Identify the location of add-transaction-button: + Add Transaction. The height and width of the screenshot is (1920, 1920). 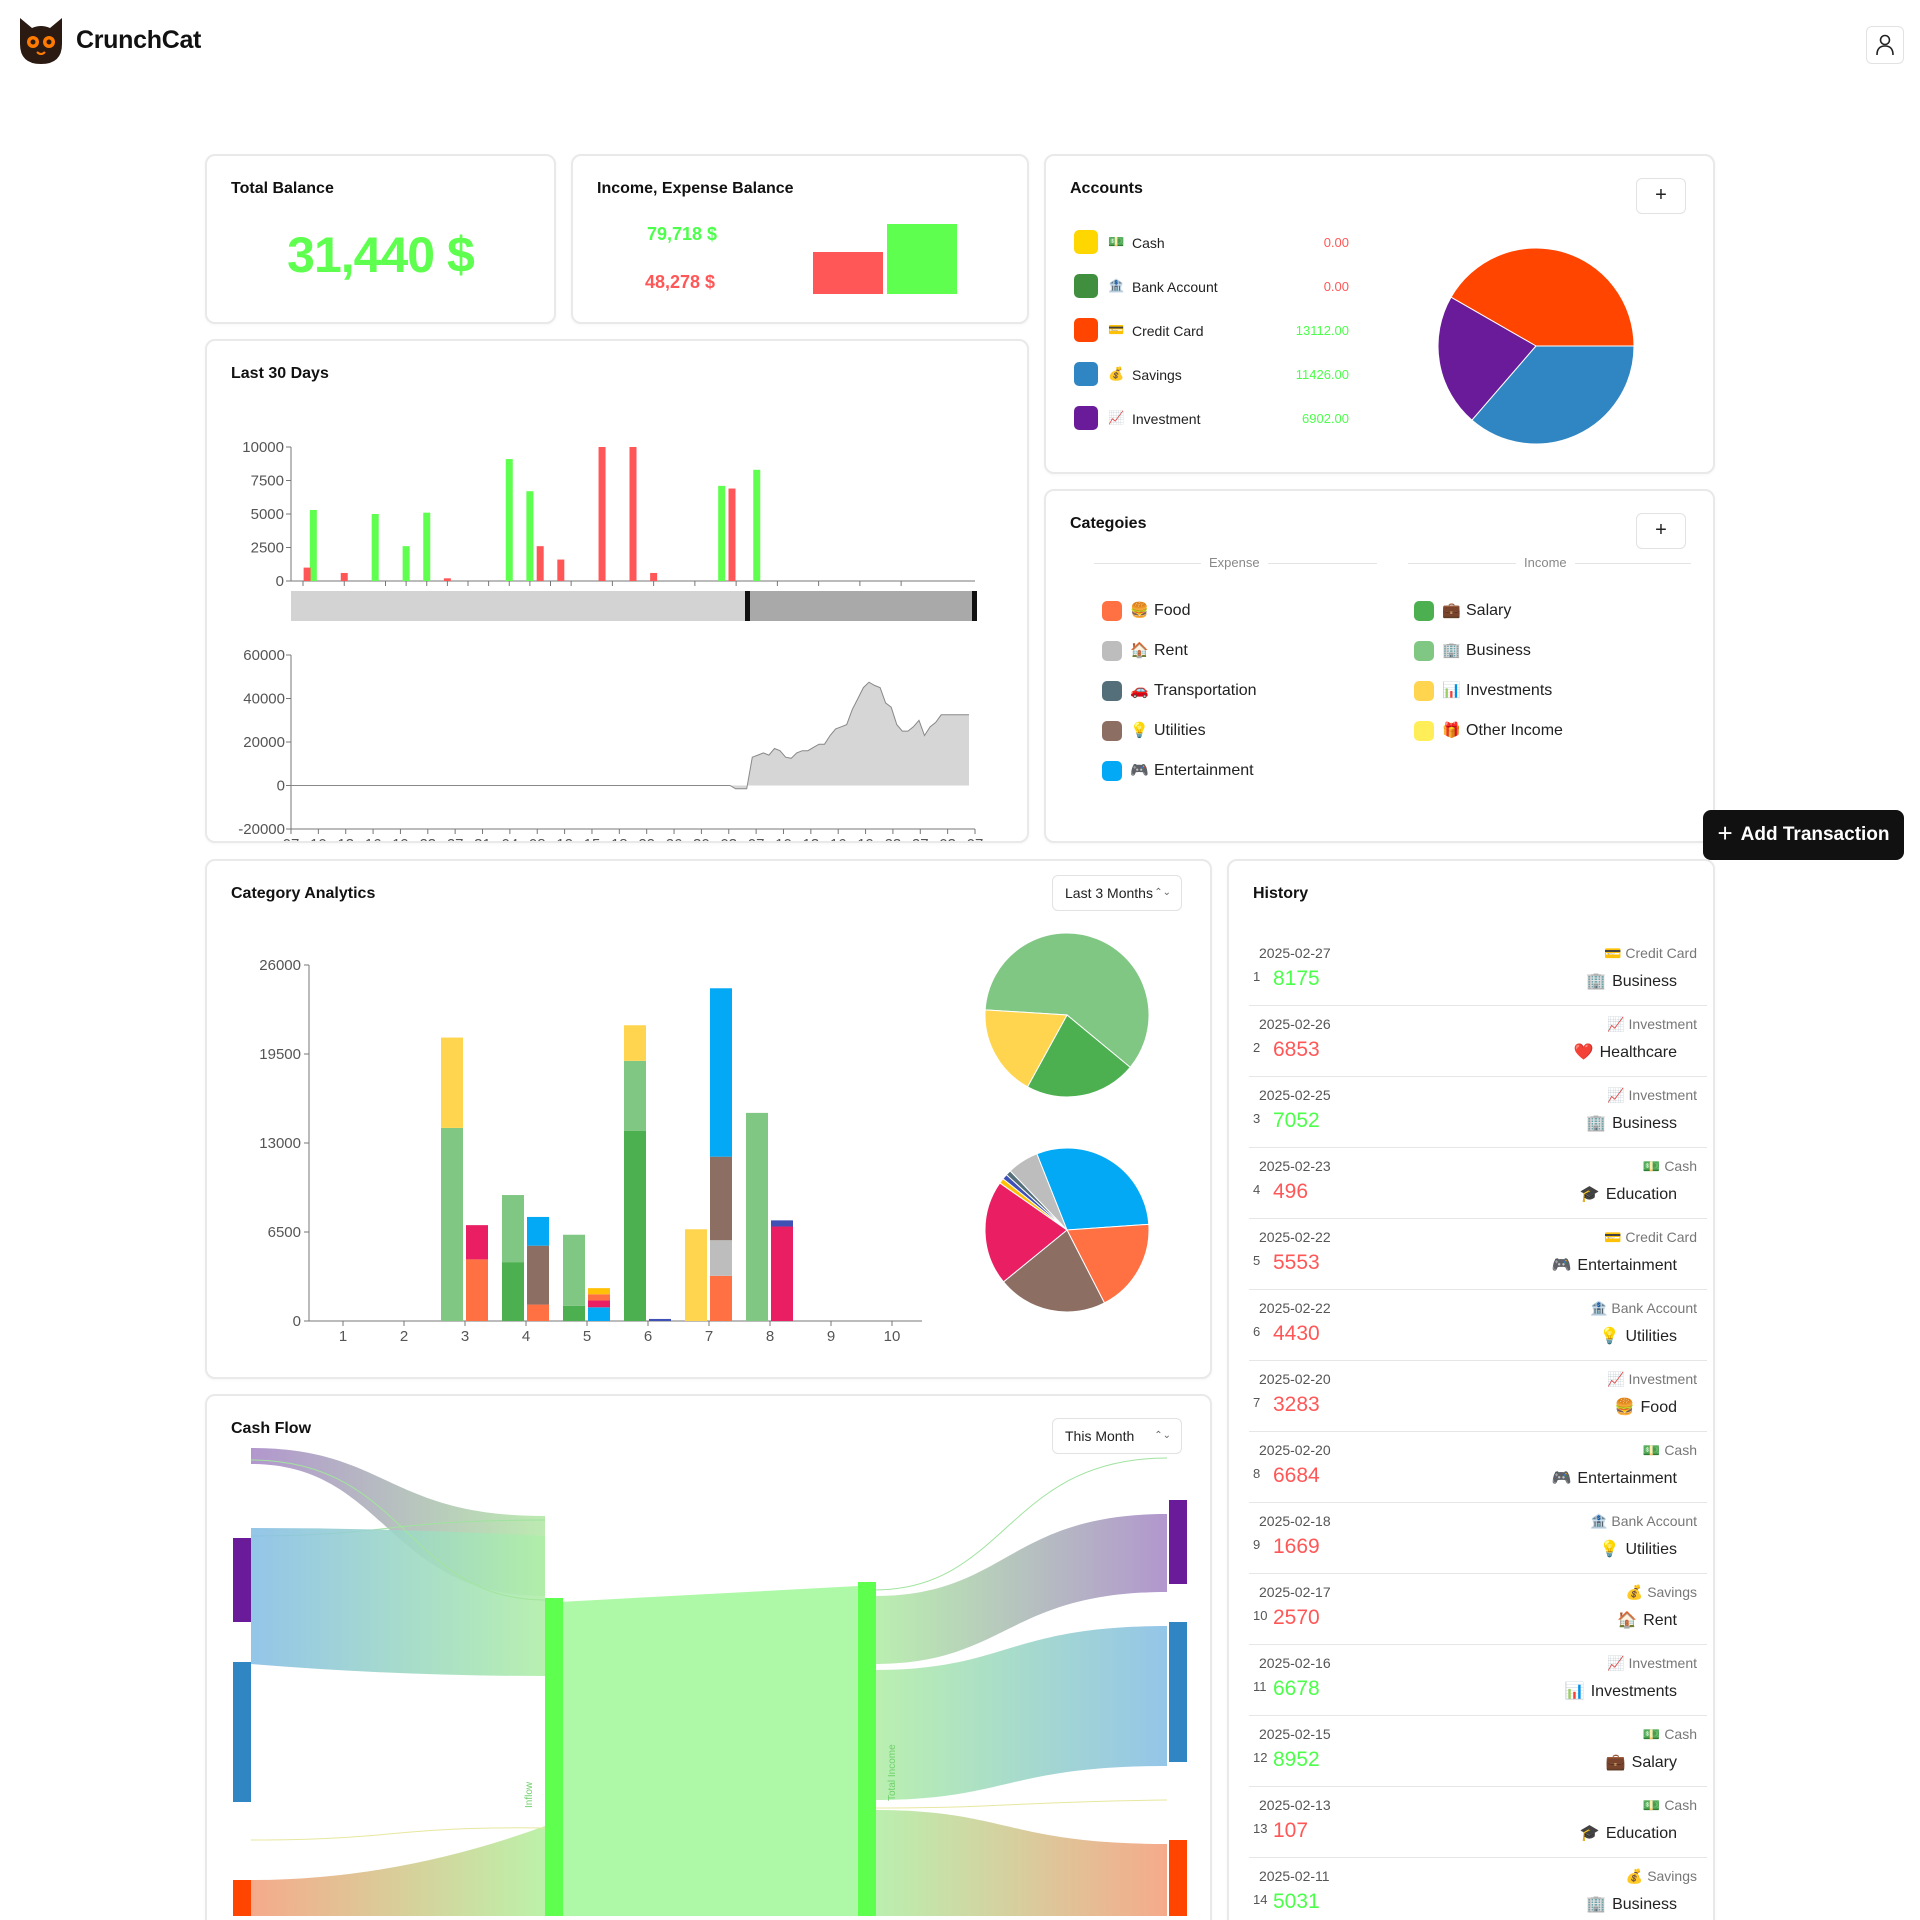
(1803, 835).